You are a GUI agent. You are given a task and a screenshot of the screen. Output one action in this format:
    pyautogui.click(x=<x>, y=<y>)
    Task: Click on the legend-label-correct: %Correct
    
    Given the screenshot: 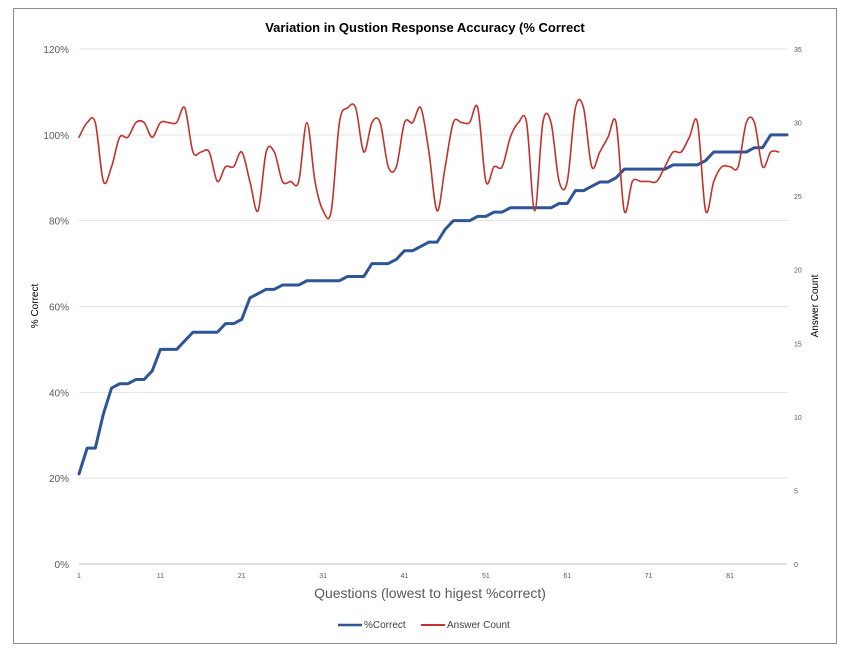 What is the action you would take?
    pyautogui.click(x=385, y=625)
    